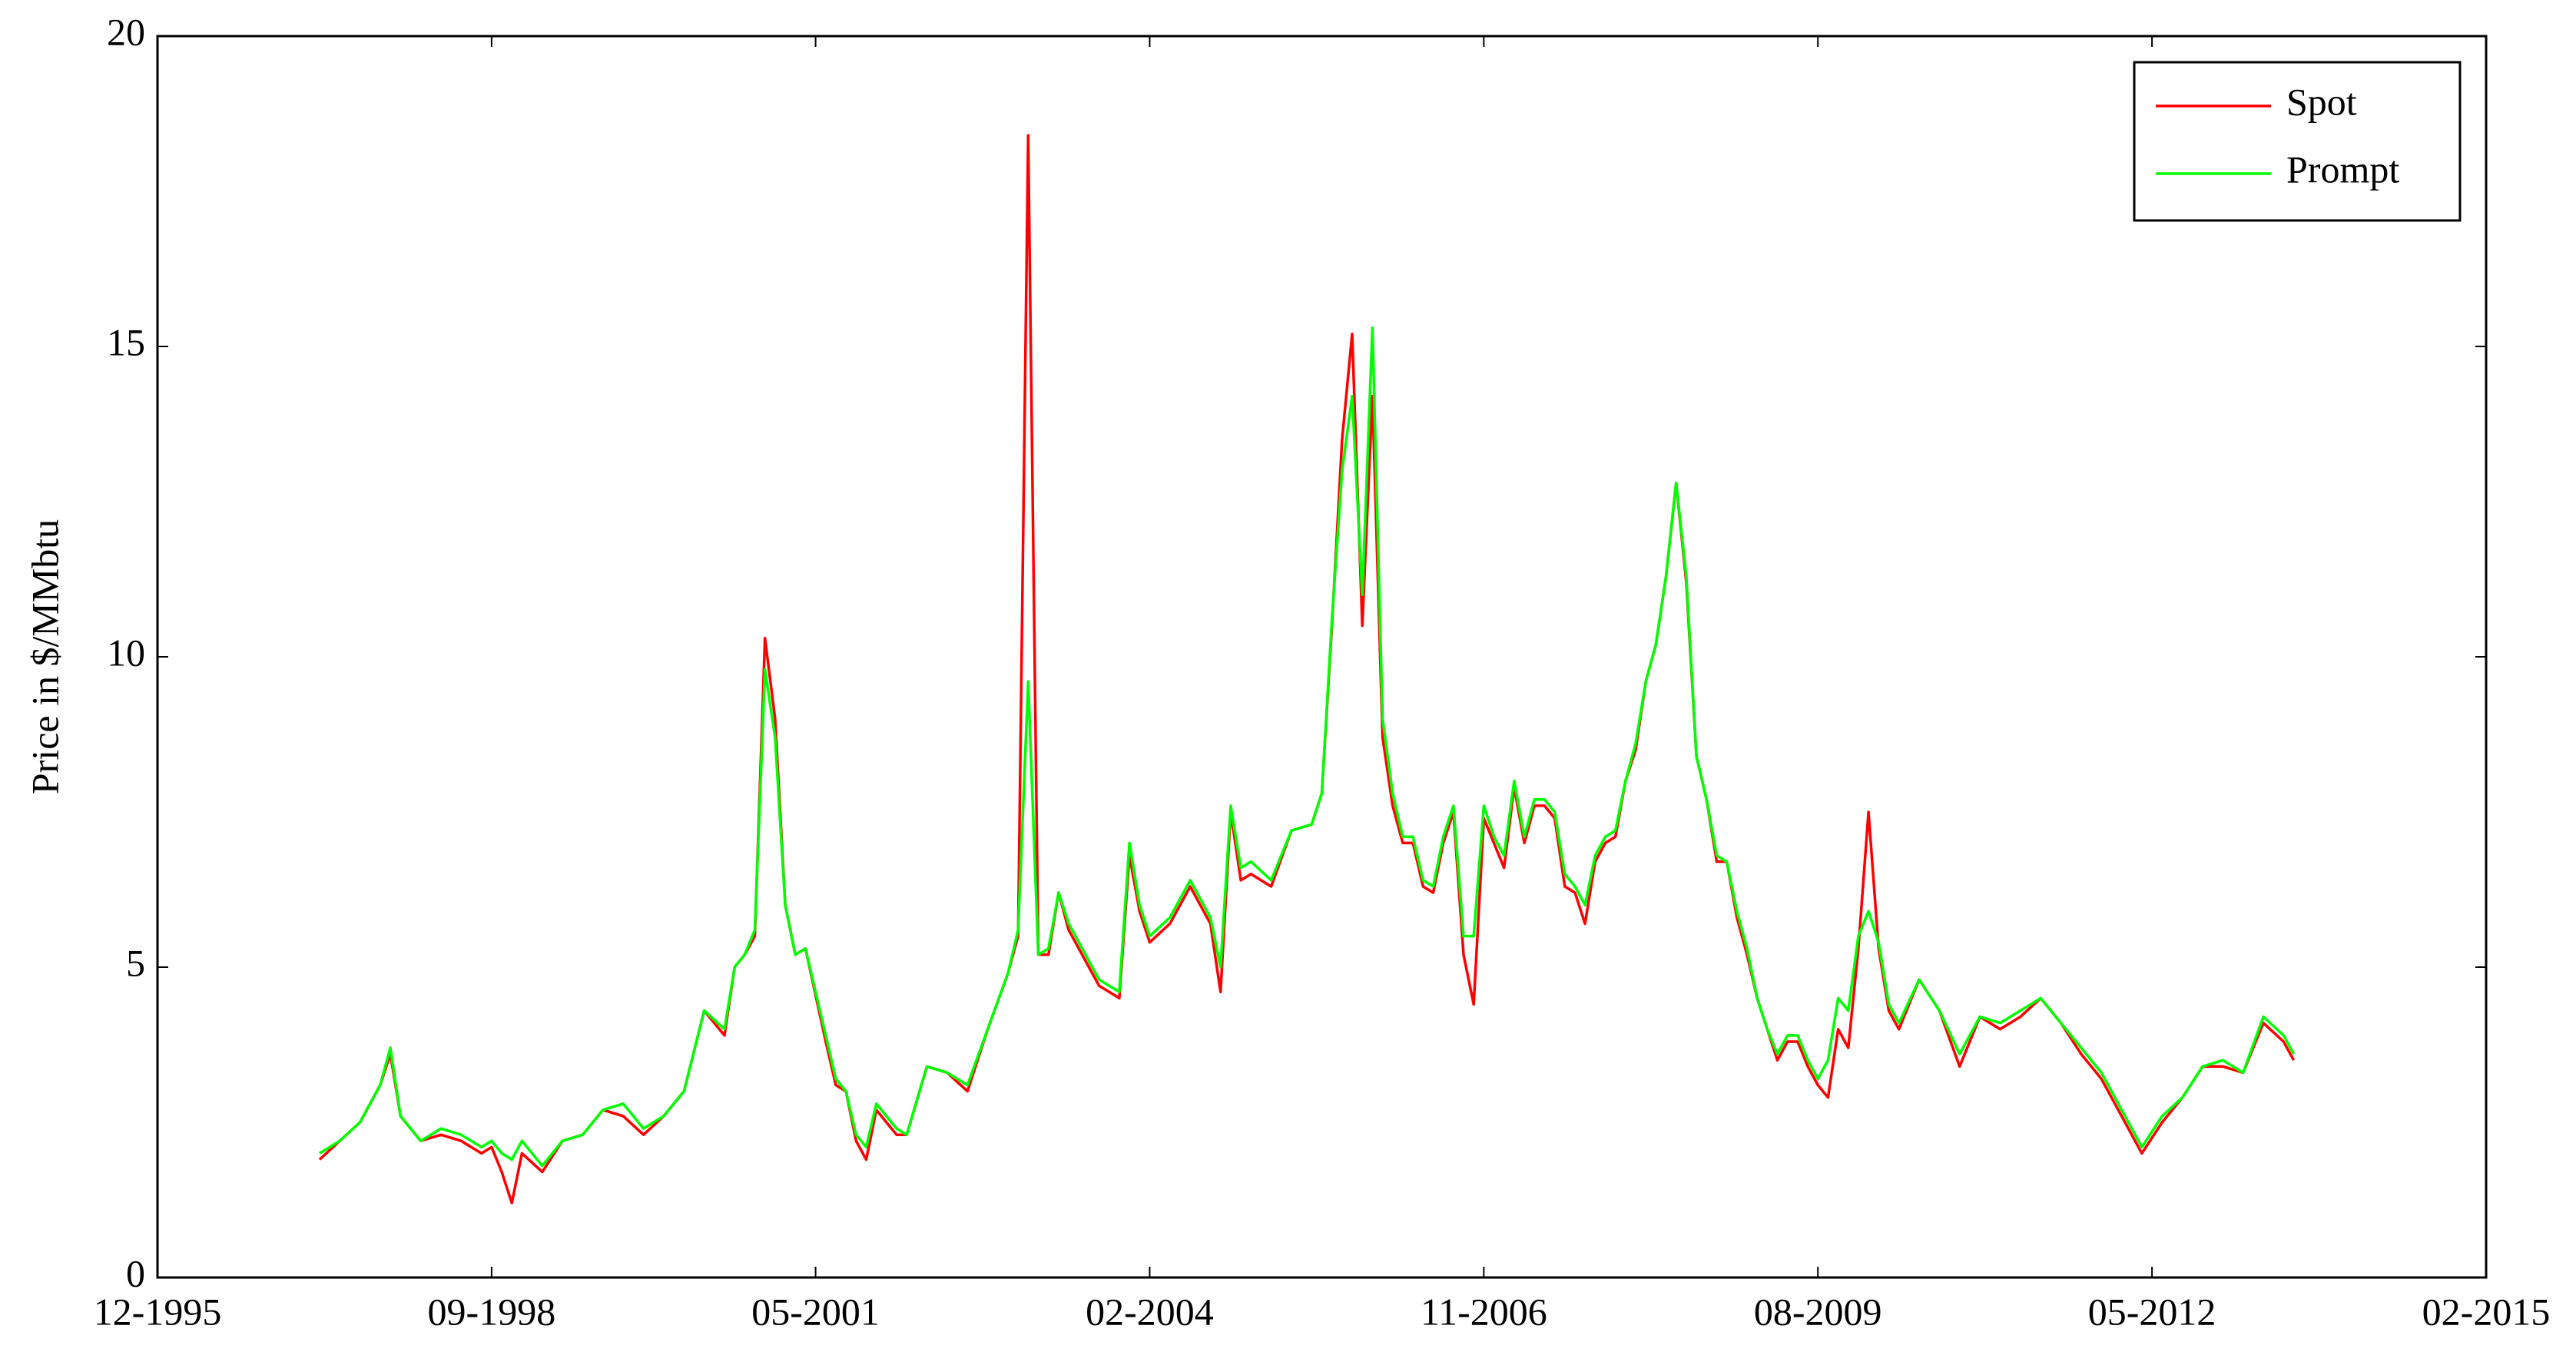  What do you see at coordinates (44, 656) in the screenshot?
I see `y-axis-label: Price in $/MMbtu` at bounding box center [44, 656].